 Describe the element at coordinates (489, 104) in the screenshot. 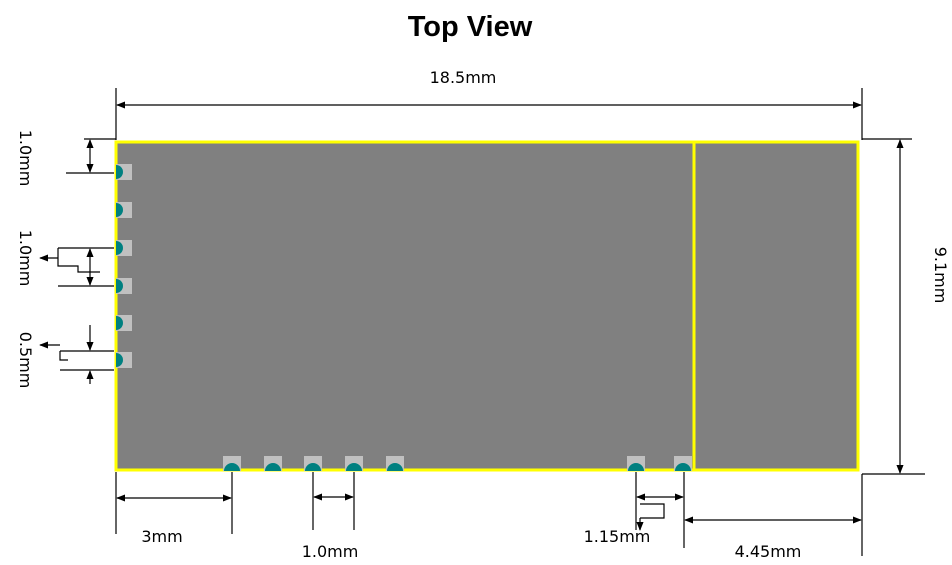

I see `dimension-width: 18.5mm` at that location.